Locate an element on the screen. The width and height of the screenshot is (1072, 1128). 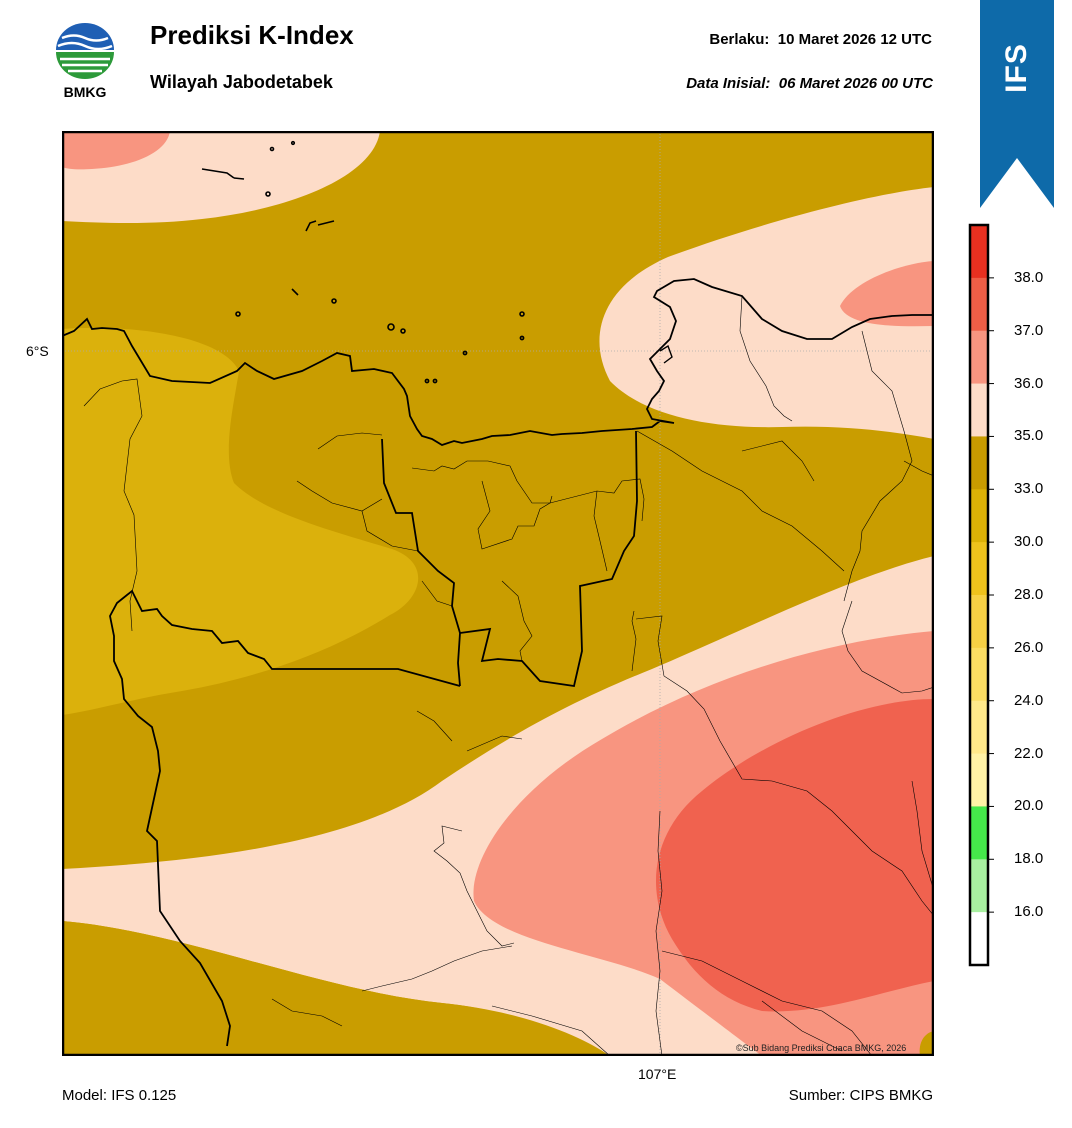
map-credit: ©Sub Bidang Prediksi Cuaca BMKG, 2026 is located at coordinates (821, 1048).